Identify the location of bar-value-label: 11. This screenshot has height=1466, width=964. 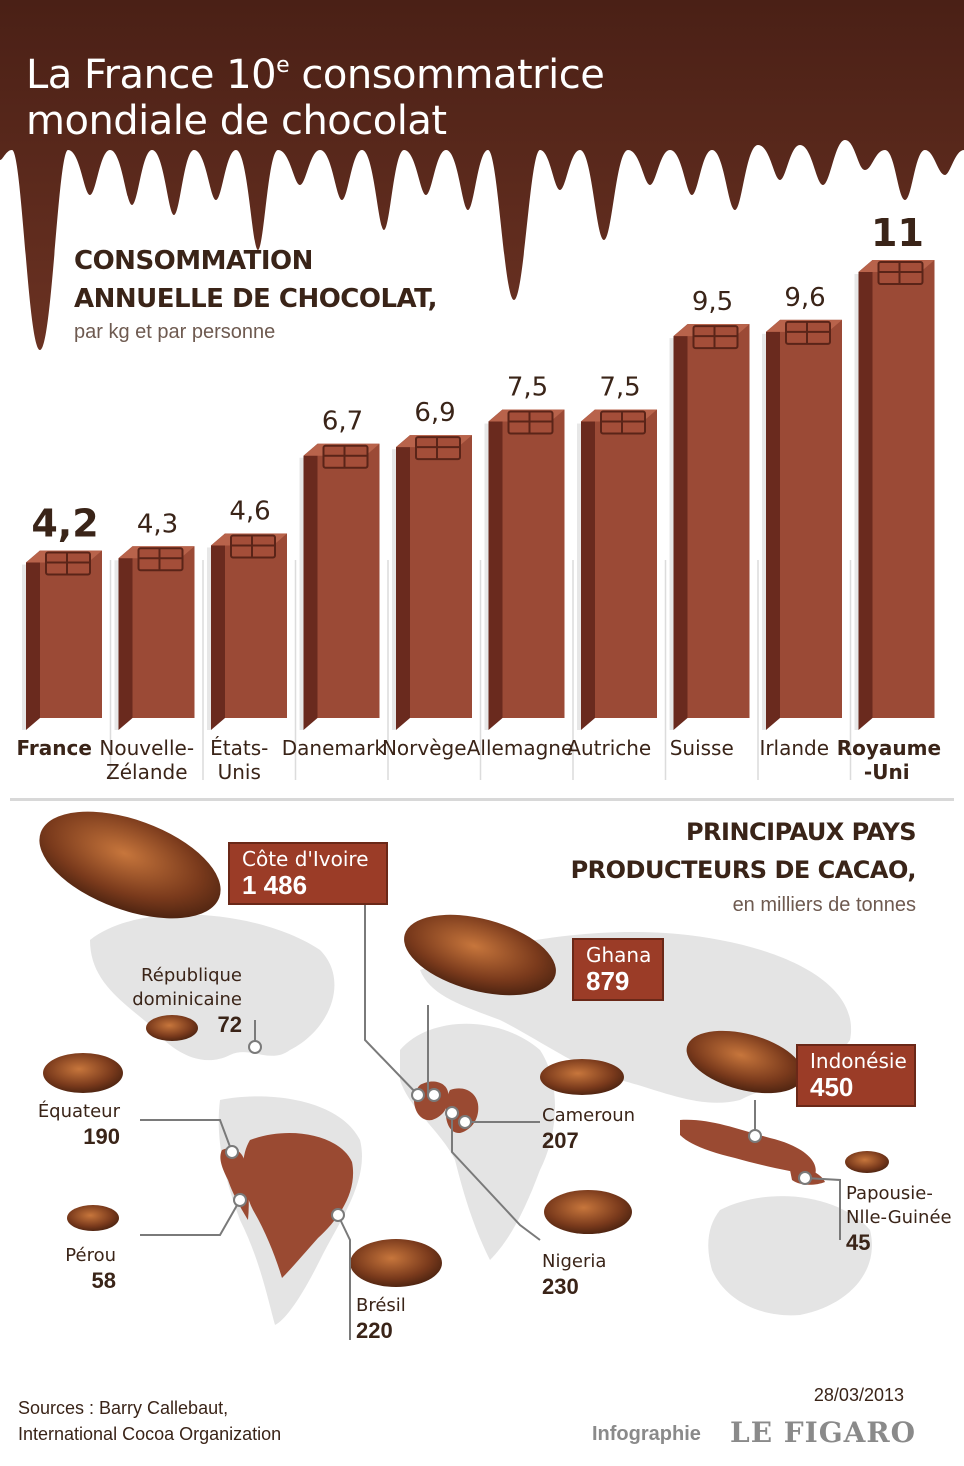
(897, 233).